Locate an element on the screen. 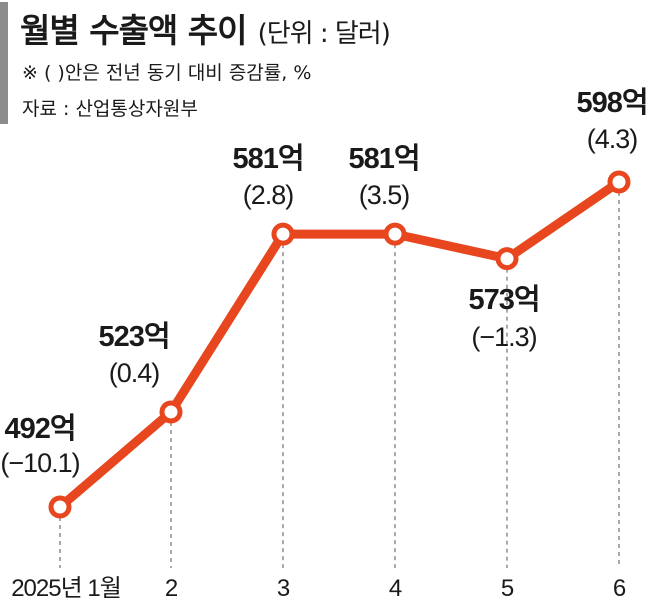 The image size is (650, 607). source-label: 자료 : 산업통상자원부 is located at coordinates (110, 109).